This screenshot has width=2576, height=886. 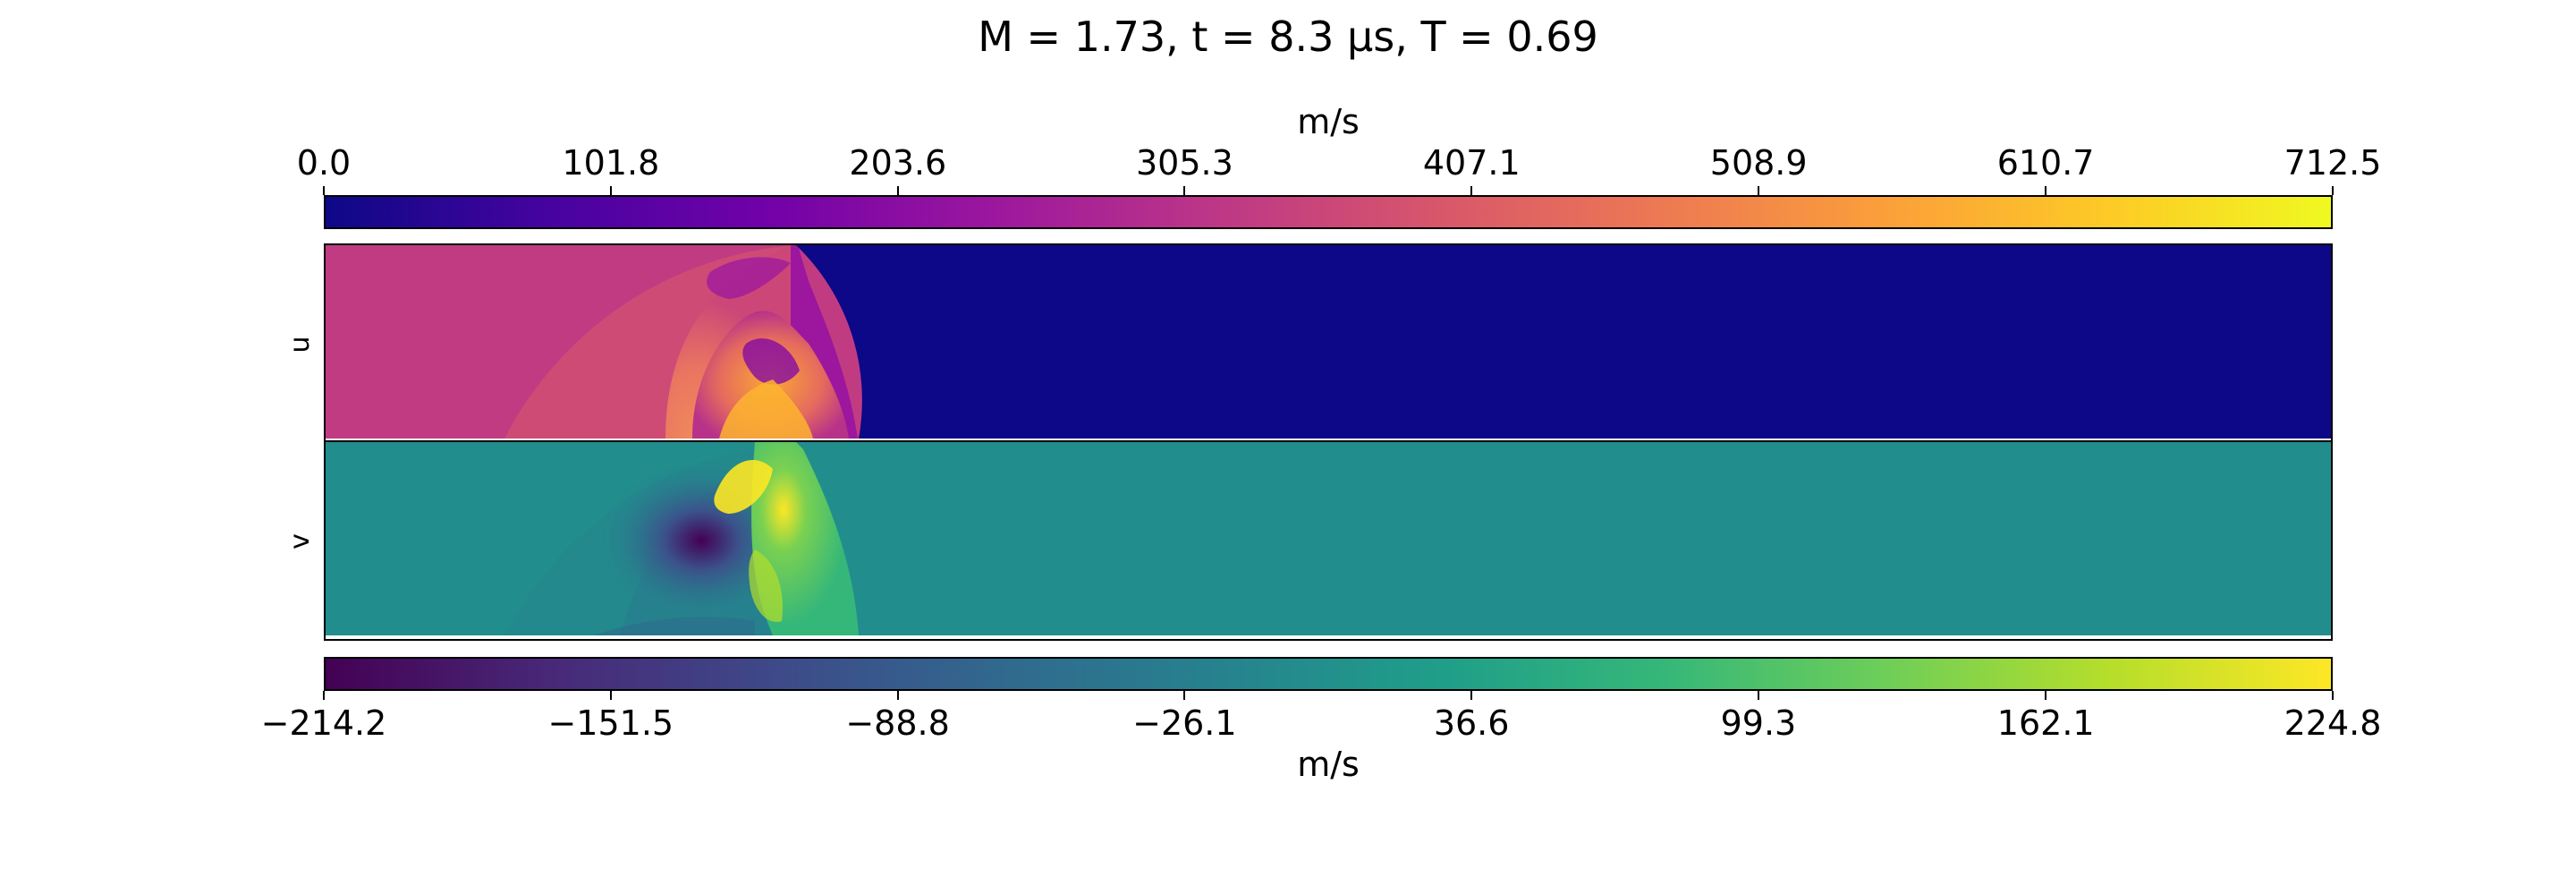 What do you see at coordinates (1184, 163) in the screenshot?
I see `colorbar-tick-label: 305.3` at bounding box center [1184, 163].